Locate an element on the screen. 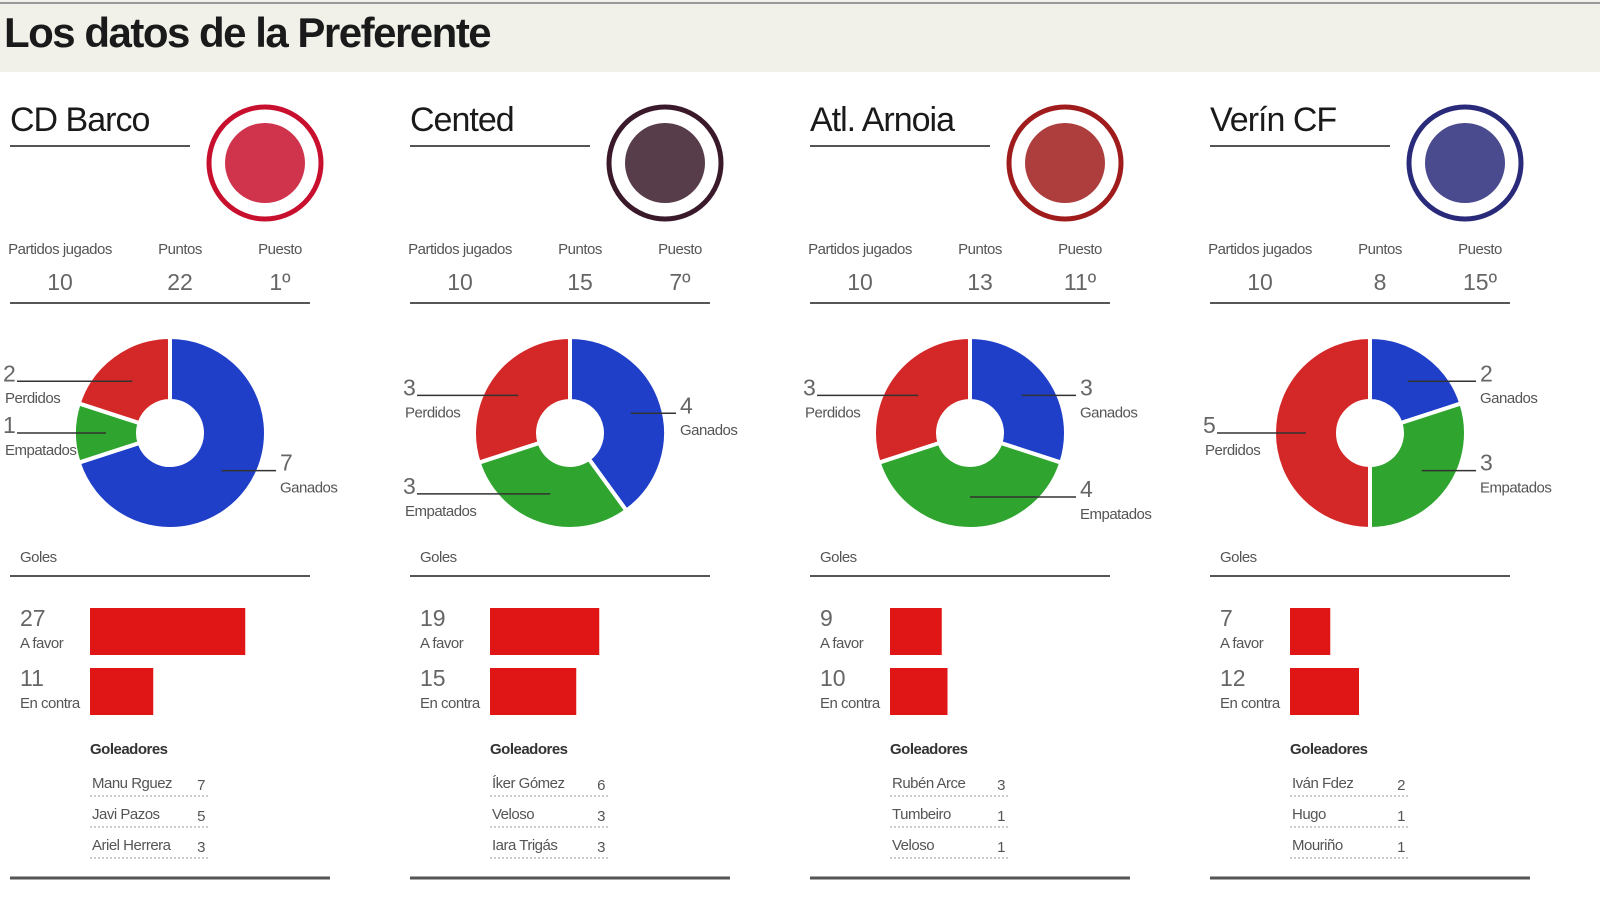 The height and width of the screenshot is (900, 1600). goal-value: 11 is located at coordinates (32, 678).